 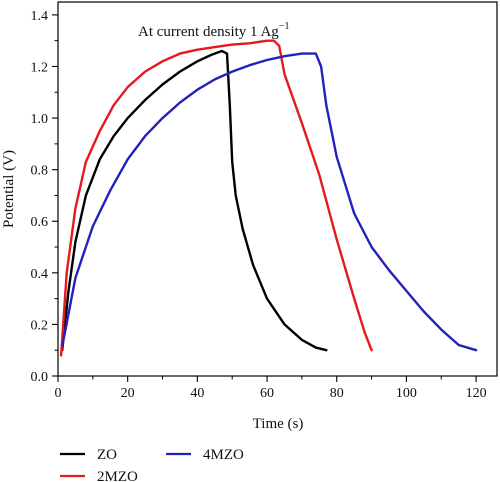 I want to click on y-tick-label: 0.2, so click(x=40, y=325).